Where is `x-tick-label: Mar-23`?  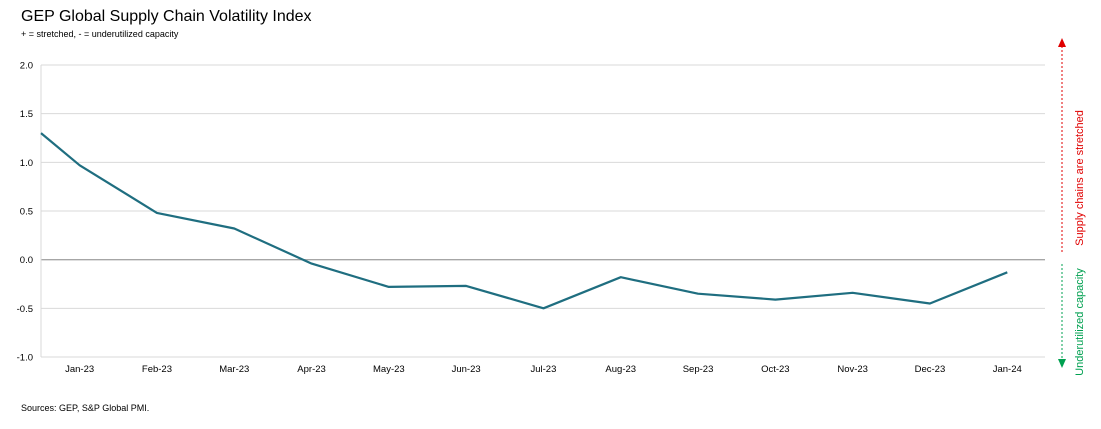 x-tick-label: Mar-23 is located at coordinates (234, 369).